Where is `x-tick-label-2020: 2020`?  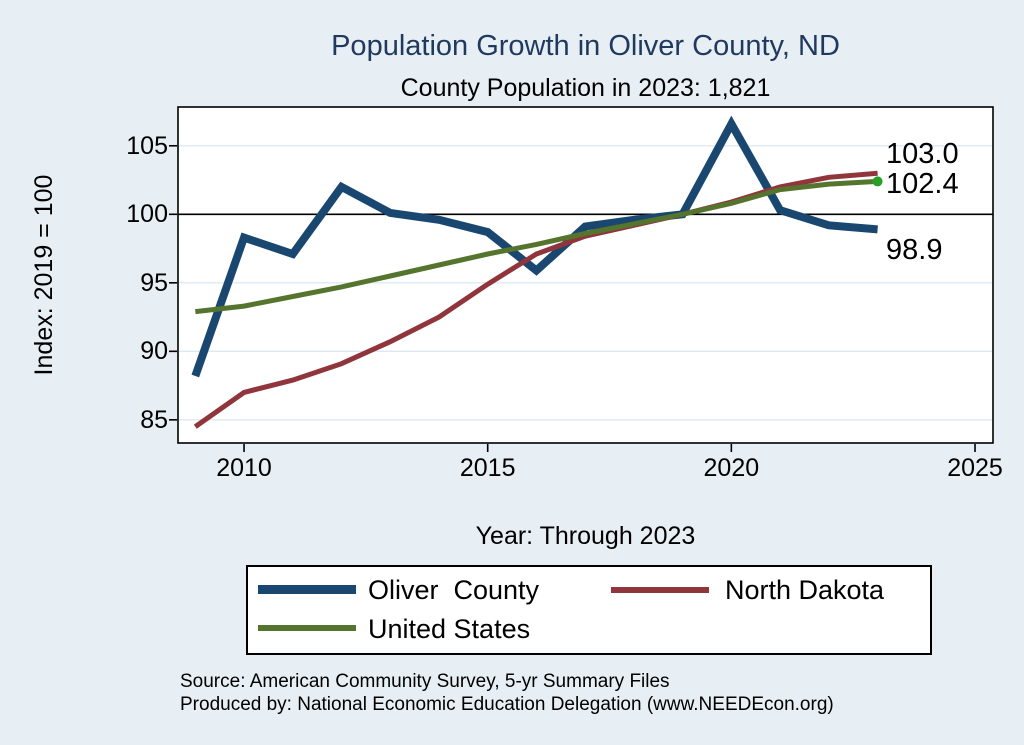
x-tick-label-2020: 2020 is located at coordinates (731, 468).